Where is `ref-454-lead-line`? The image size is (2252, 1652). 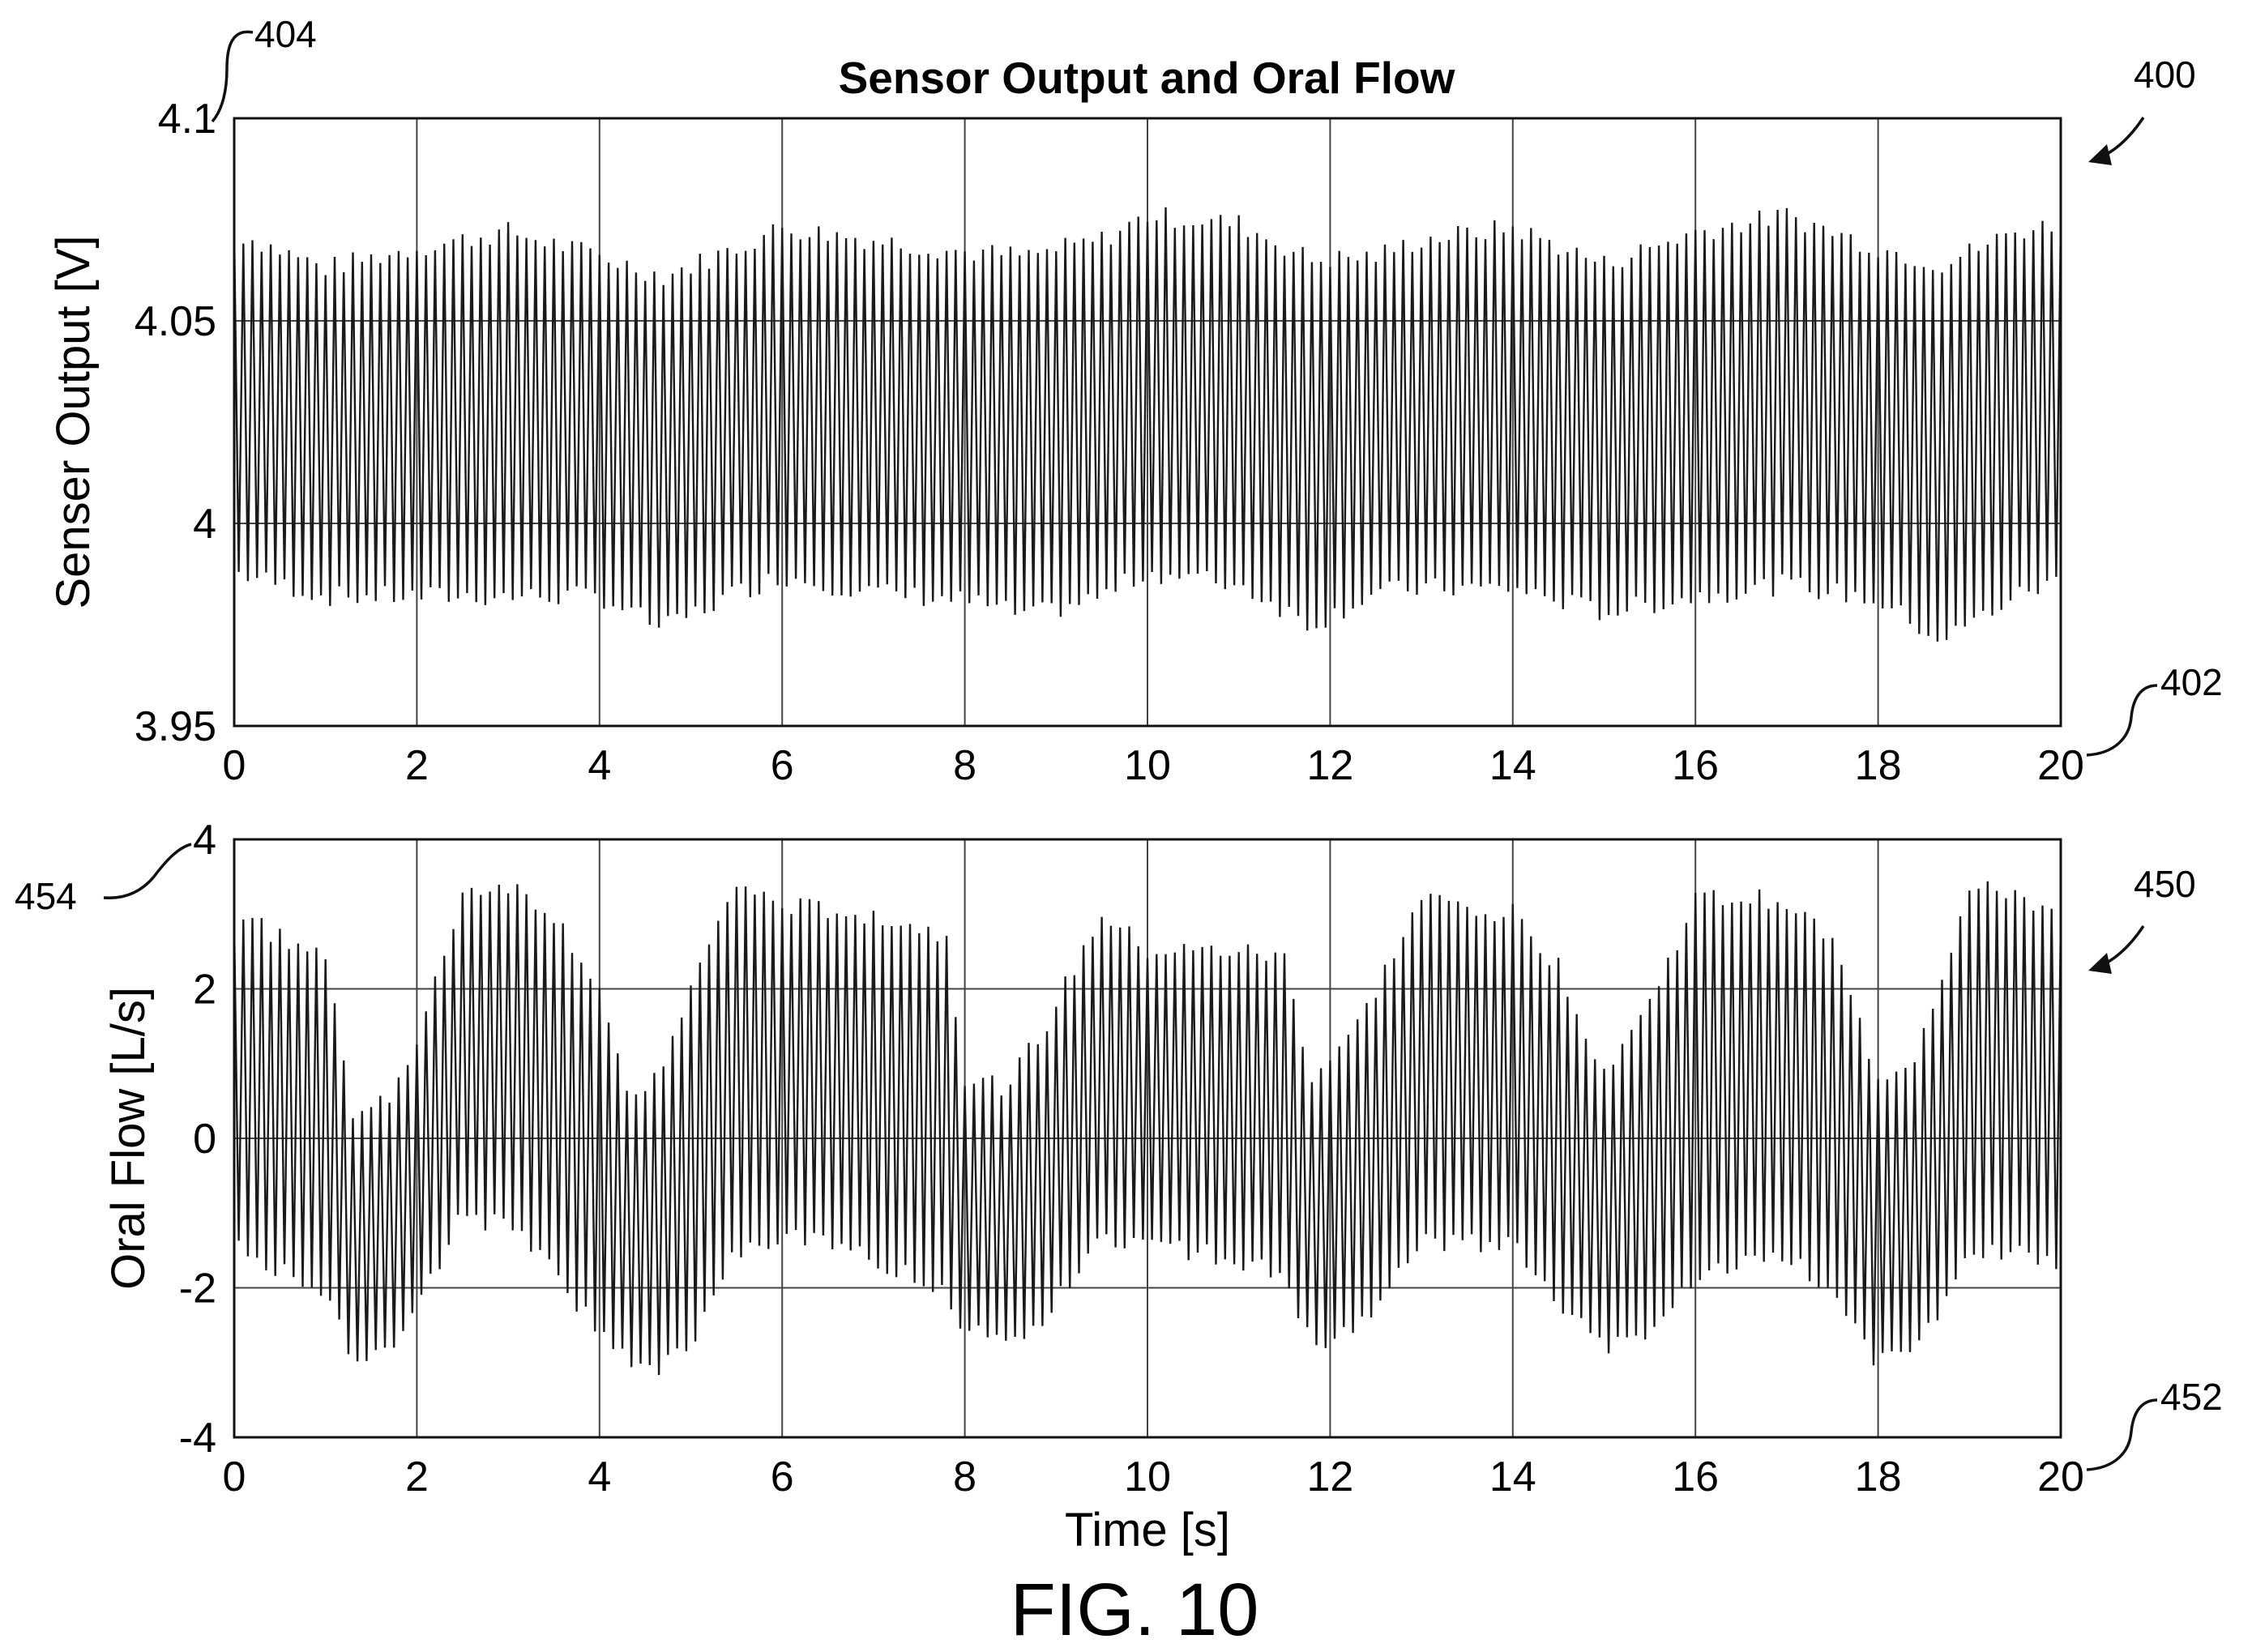 ref-454-lead-line is located at coordinates (147, 871).